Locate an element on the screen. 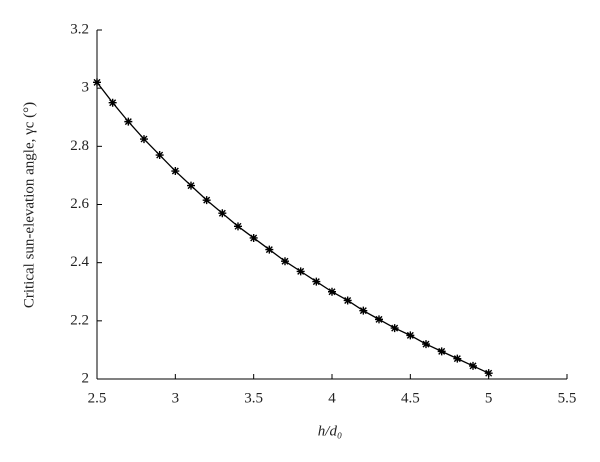  y-tick-label: 2.8 is located at coordinates (79, 146).